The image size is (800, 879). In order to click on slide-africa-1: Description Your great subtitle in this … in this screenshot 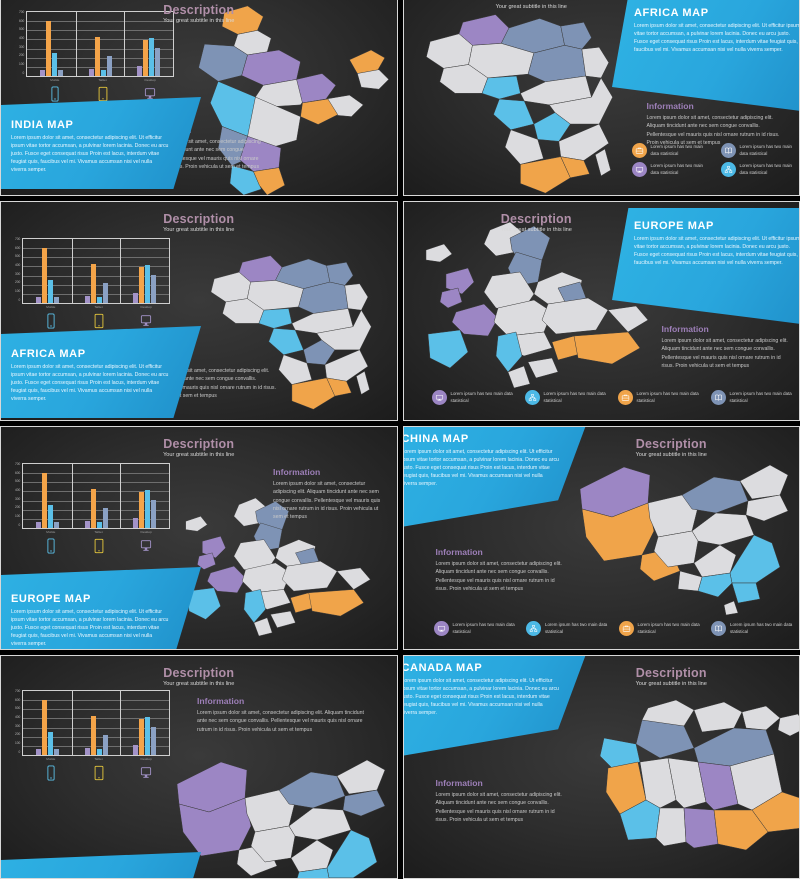, I will do `click(601, 98)`.